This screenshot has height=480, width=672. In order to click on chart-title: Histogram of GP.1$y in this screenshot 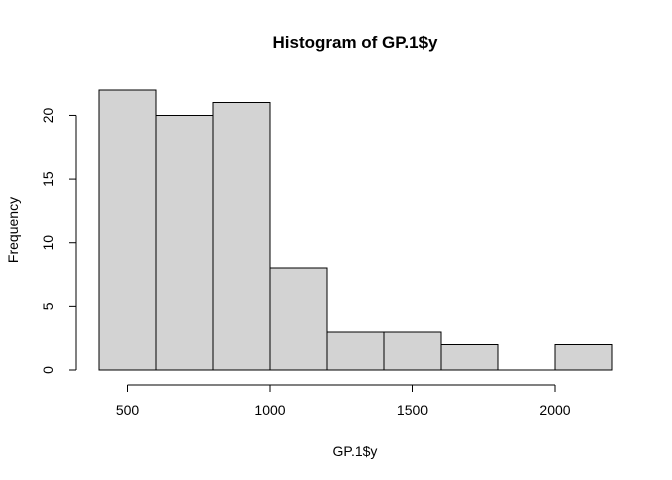, I will do `click(355, 42)`.